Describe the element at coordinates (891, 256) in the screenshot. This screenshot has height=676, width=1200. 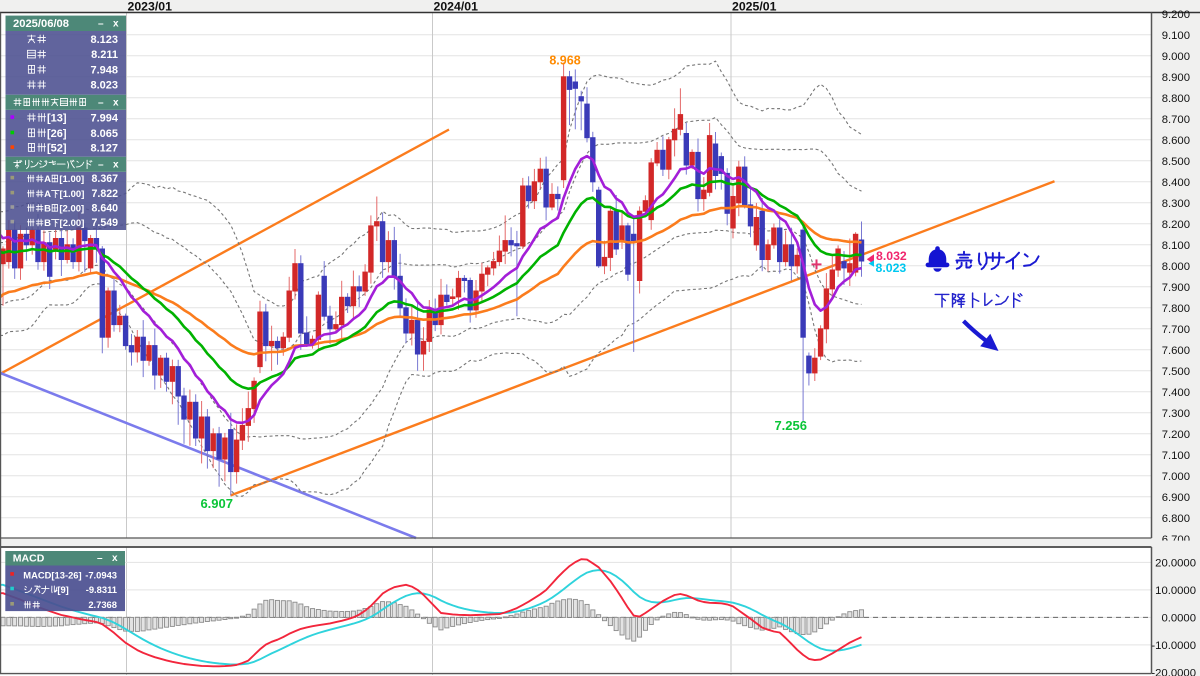
I see `svg-text: 8.032` at that location.